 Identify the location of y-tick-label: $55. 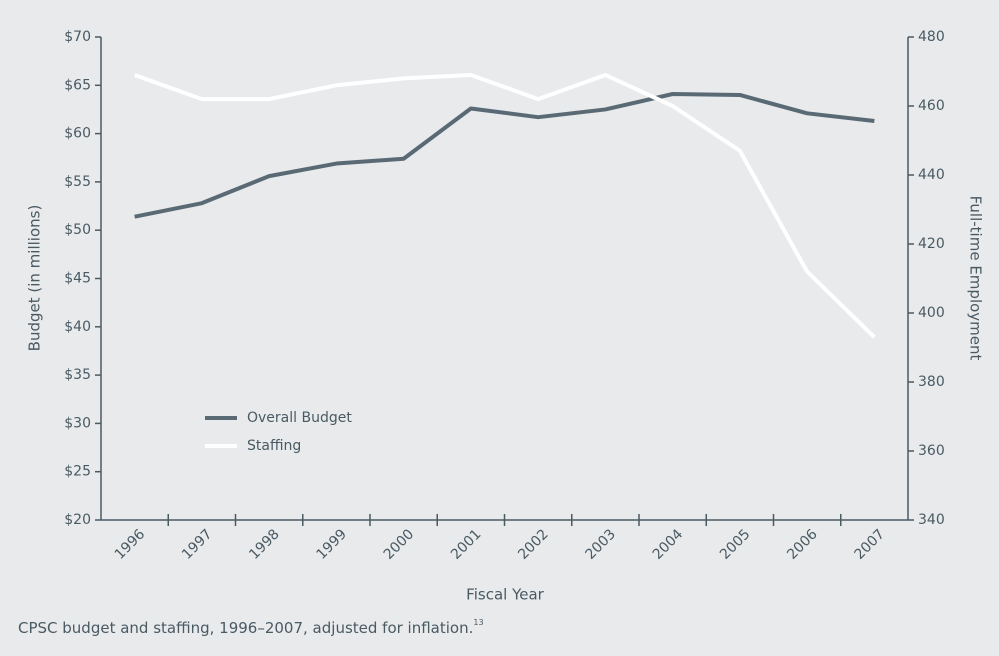
(77, 182).